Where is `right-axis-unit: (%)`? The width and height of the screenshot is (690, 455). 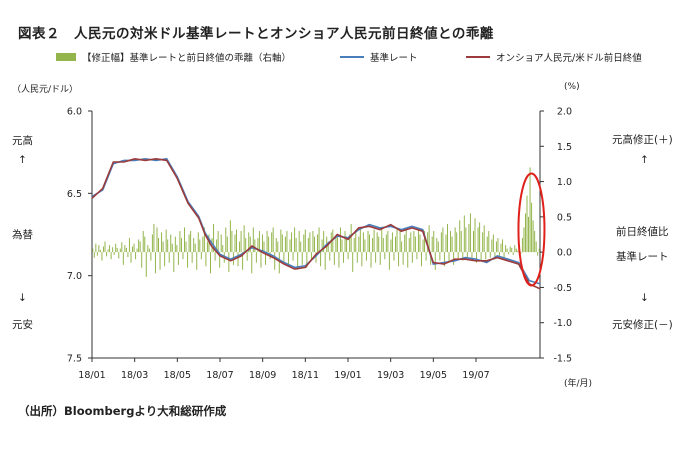 right-axis-unit: (%) is located at coordinates (572, 87).